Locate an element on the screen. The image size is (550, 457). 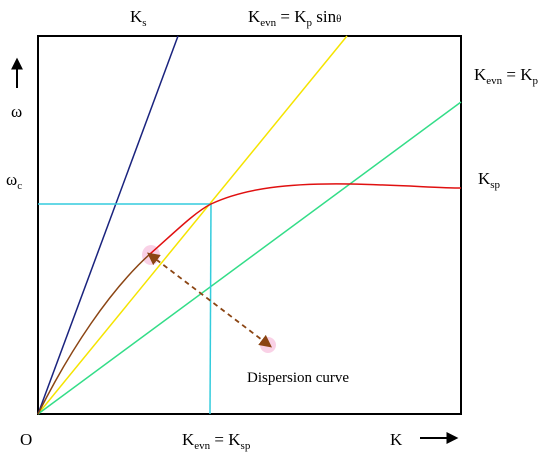
origin-label: O is located at coordinates (26, 439).